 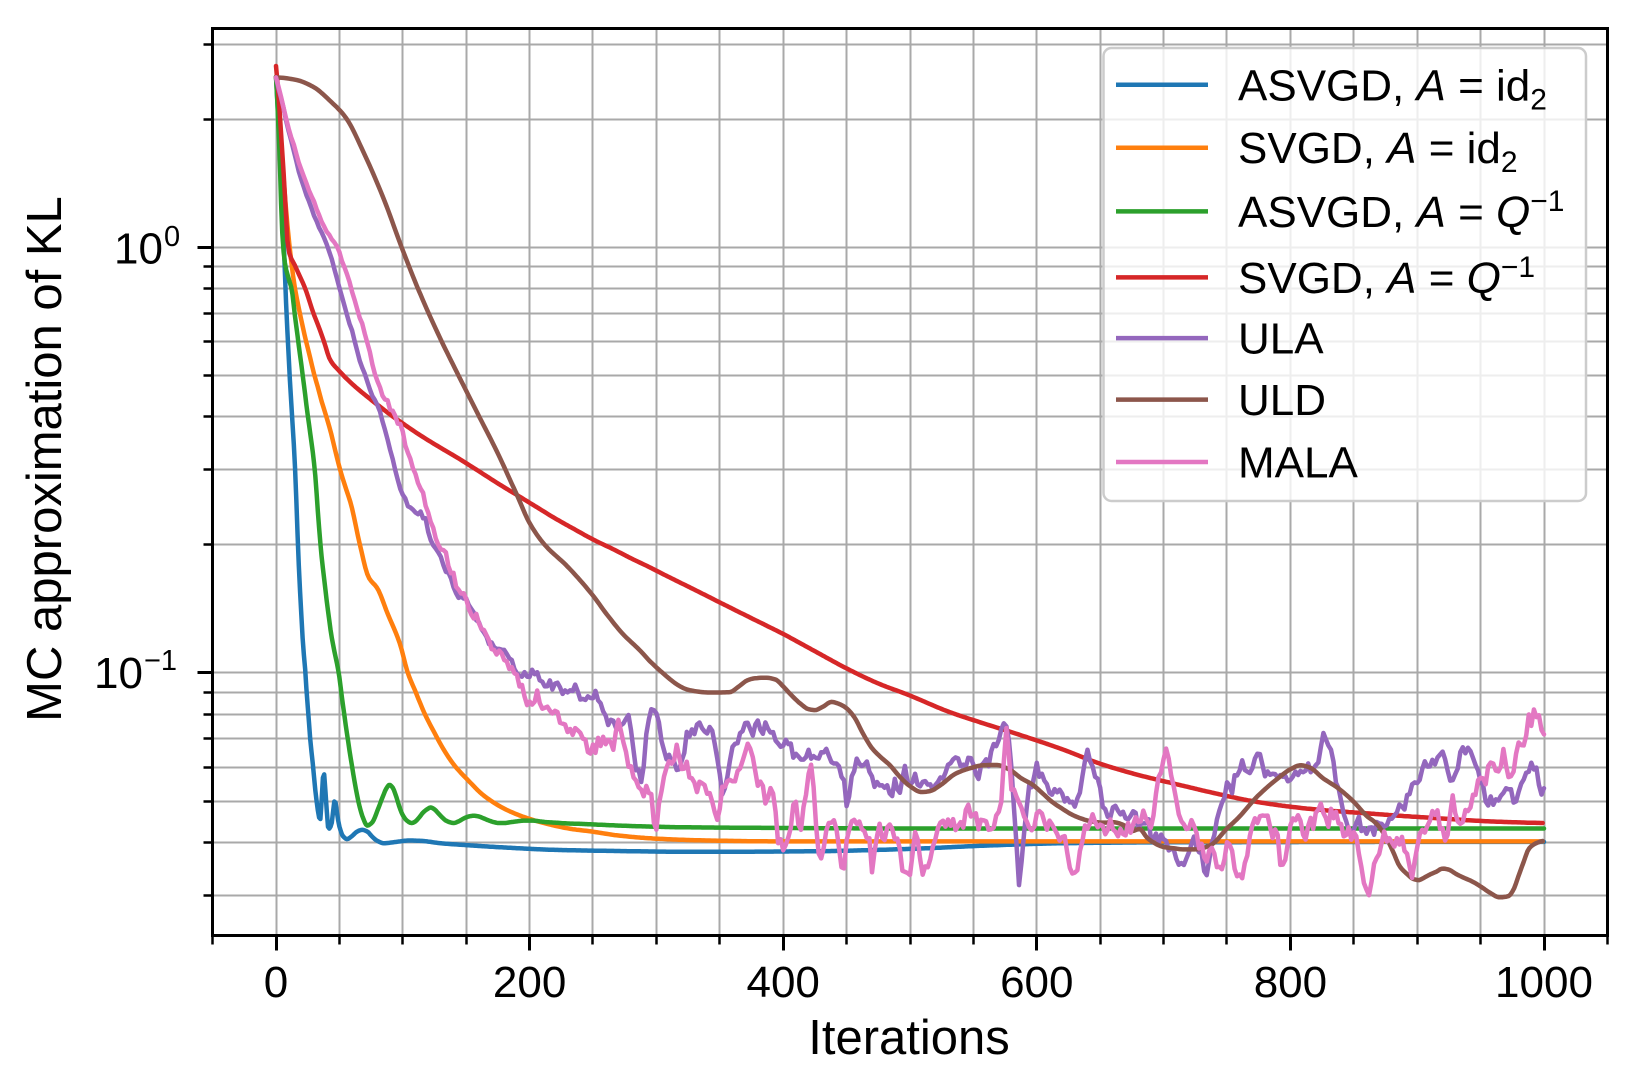 What do you see at coordinates (1392, 88) in the screenshot?
I see `svg-text: ASVGD, A = id2` at bounding box center [1392, 88].